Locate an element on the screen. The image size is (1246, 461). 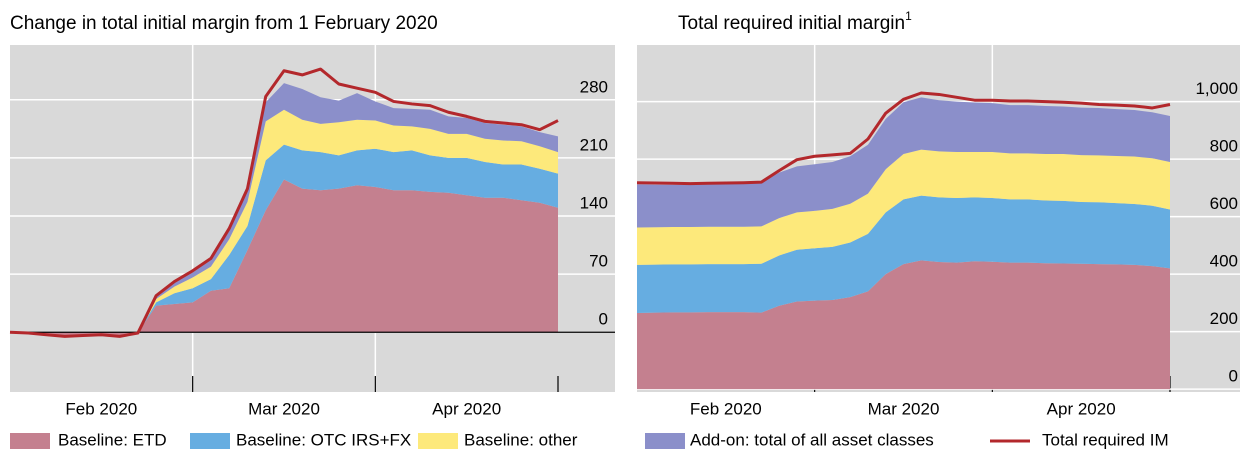
y-tick-label: 800 is located at coordinates (1224, 146).